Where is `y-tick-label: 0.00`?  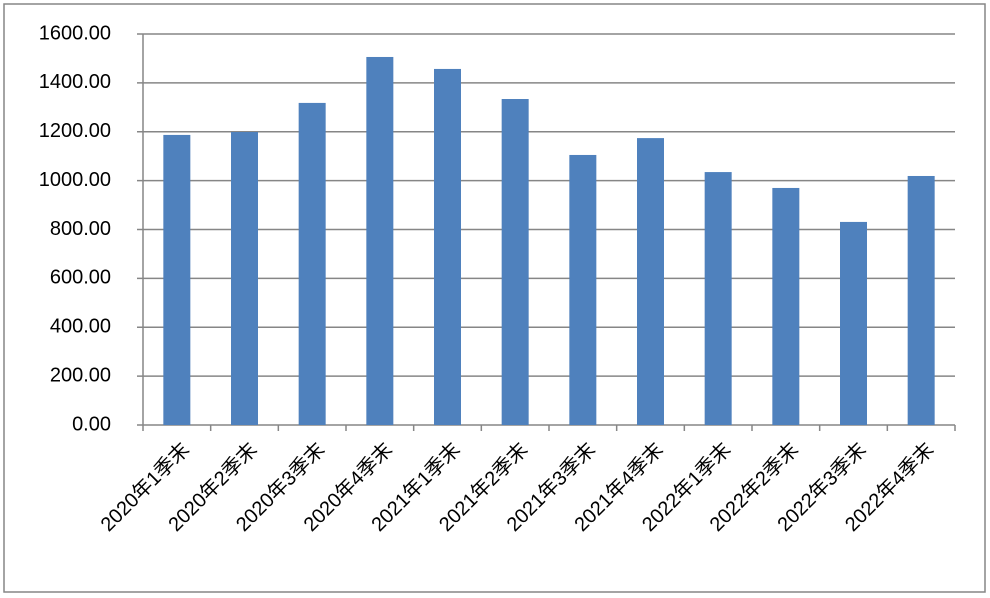 y-tick-label: 0.00 is located at coordinates (91, 424).